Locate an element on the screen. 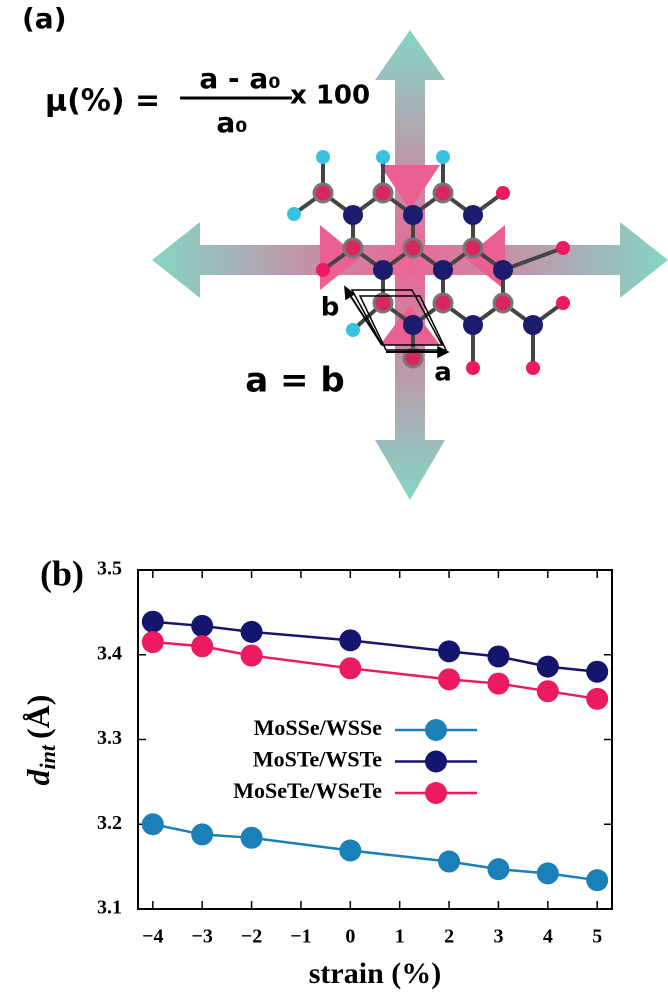 This screenshot has height=1000, width=668. x-tick-label: 0 is located at coordinates (350, 937).